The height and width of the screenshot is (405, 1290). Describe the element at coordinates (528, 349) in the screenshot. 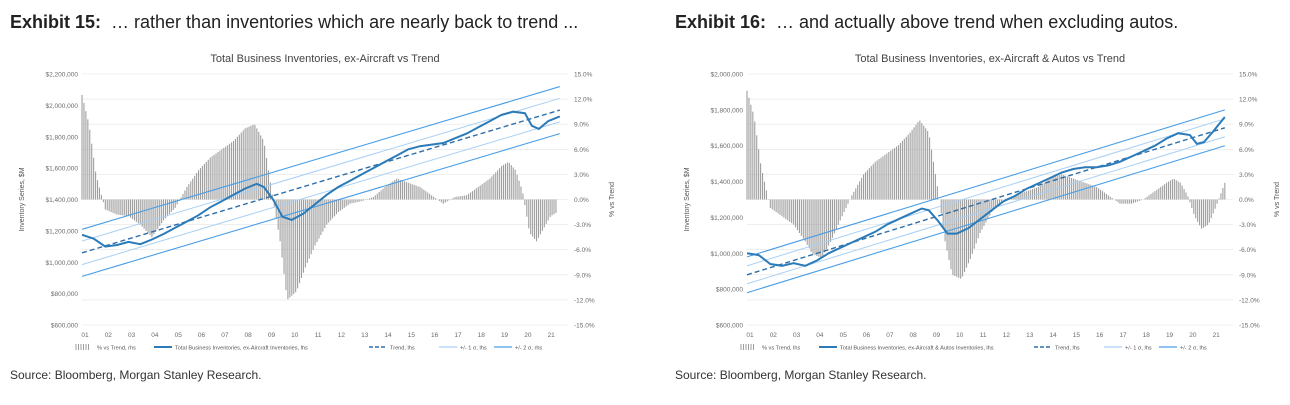

I see `legend-label: +/- 2 σ, rhs` at that location.